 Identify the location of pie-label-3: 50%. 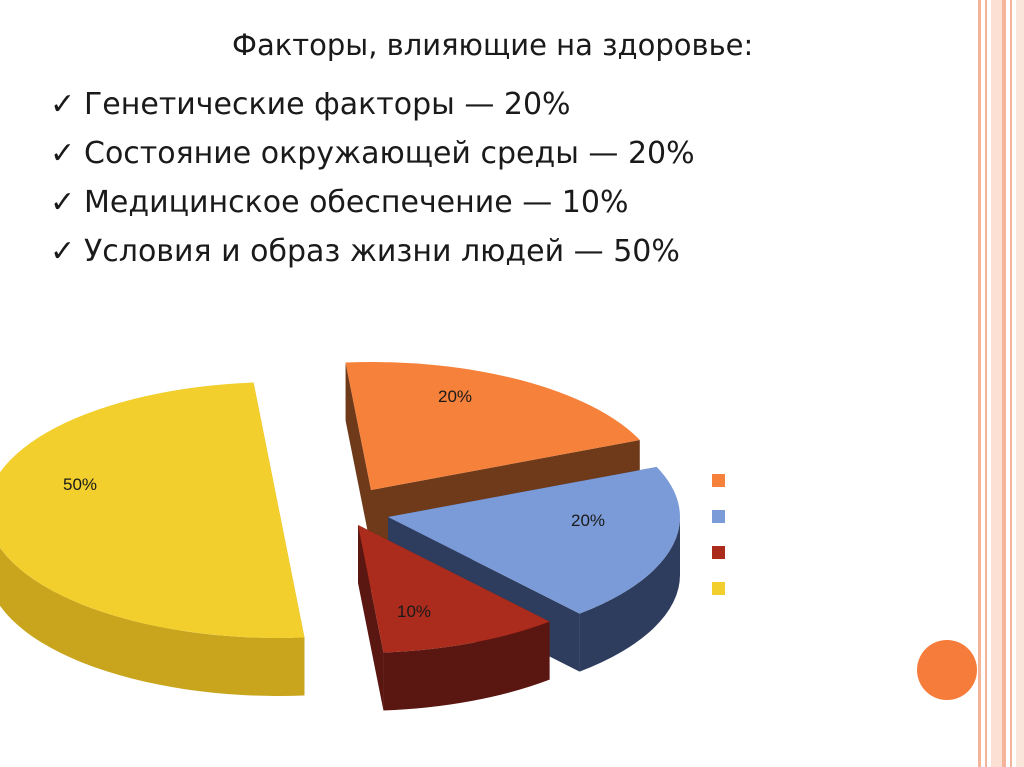
(80, 484).